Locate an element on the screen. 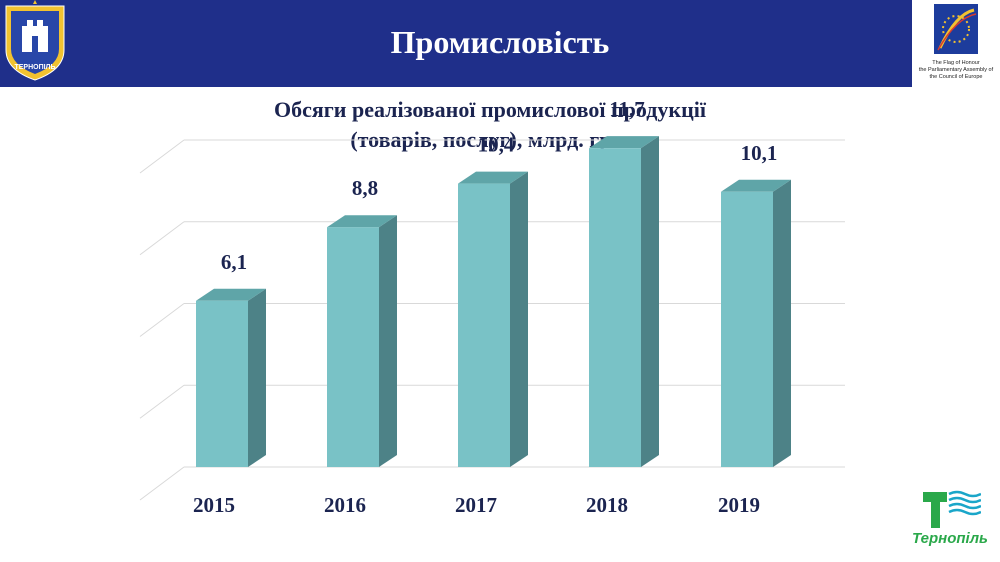 This screenshot has width=1000, height=562. ternopil-city-logo: Тернопіль is located at coordinates (950, 520).